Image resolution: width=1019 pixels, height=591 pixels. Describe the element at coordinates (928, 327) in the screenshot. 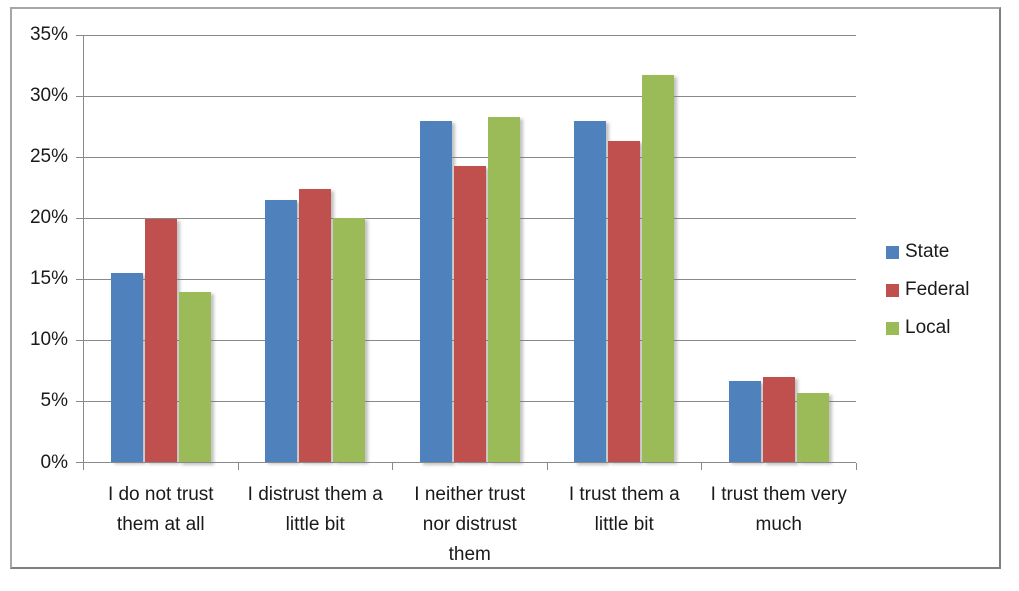

I see `legend-label-local: Local` at that location.